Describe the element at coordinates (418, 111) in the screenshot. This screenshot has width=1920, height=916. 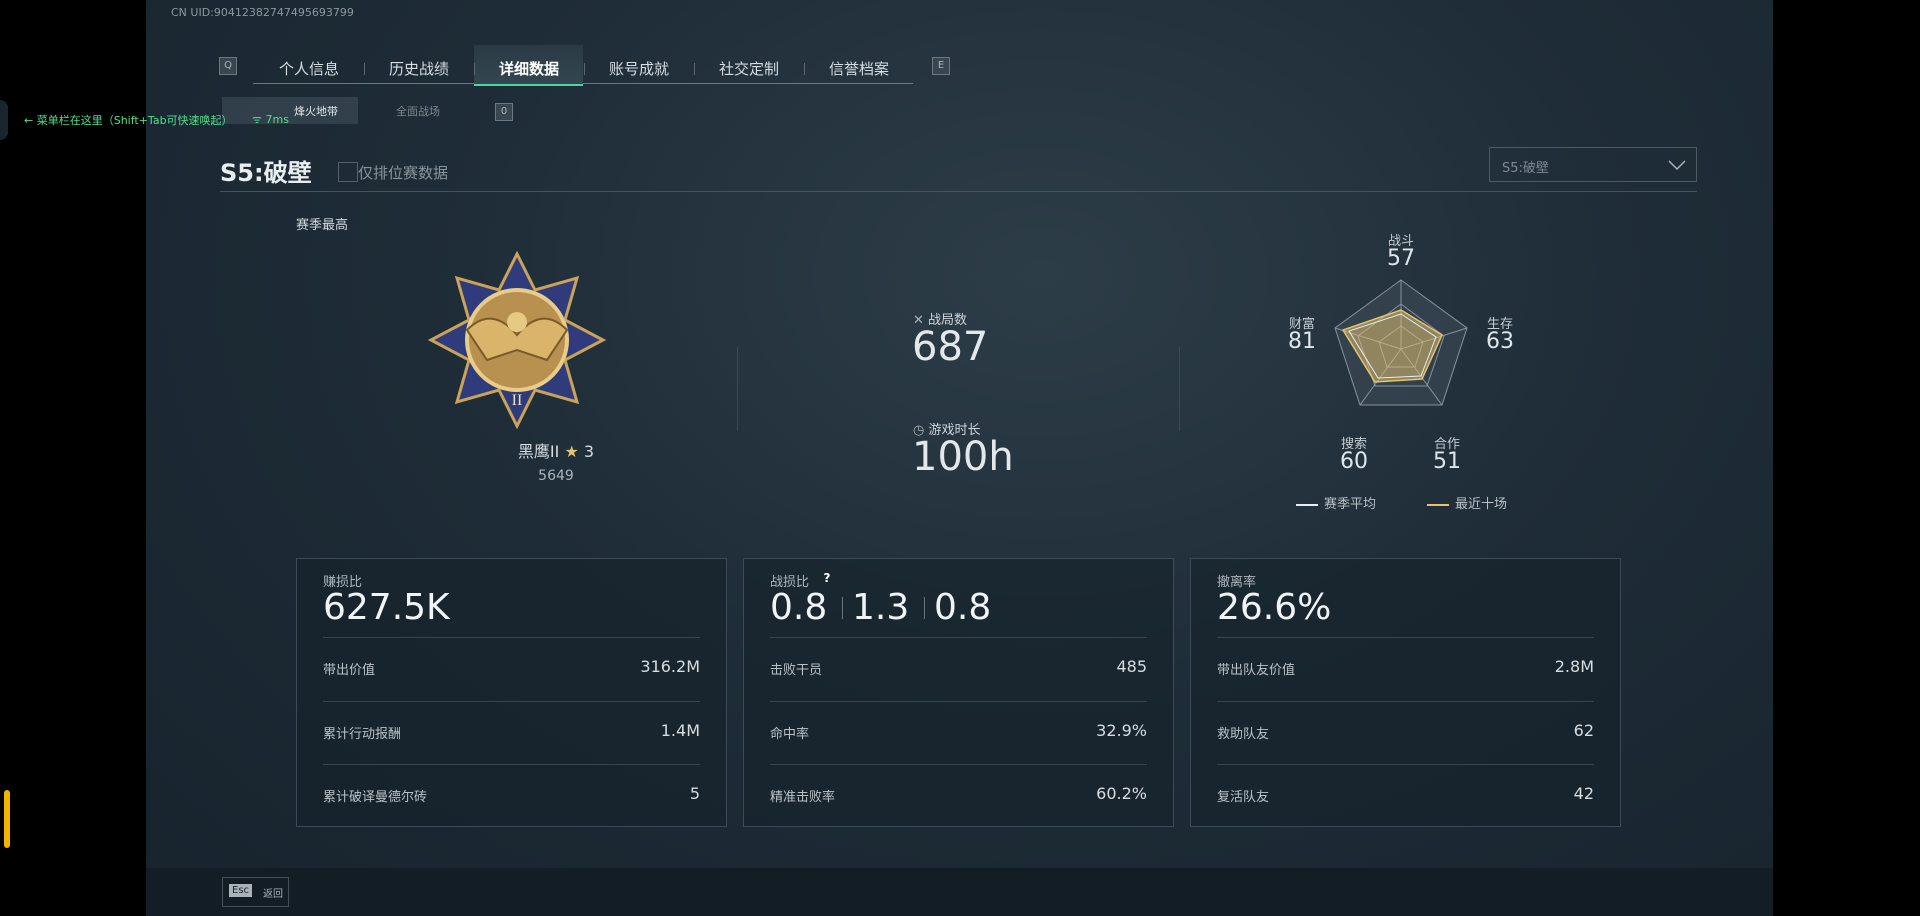
I see `subtab: 全面战场` at that location.